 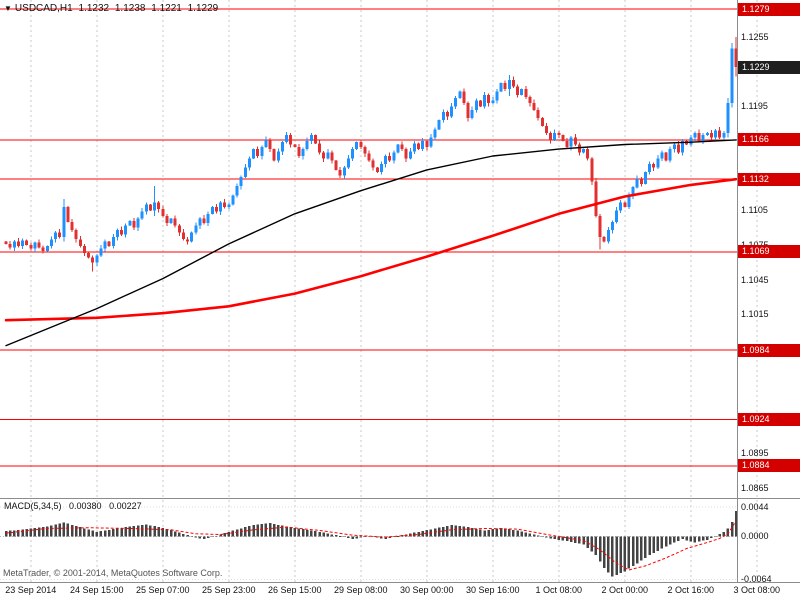 I want to click on indicator-name: MACD(5,34,5), so click(x=33, y=506).